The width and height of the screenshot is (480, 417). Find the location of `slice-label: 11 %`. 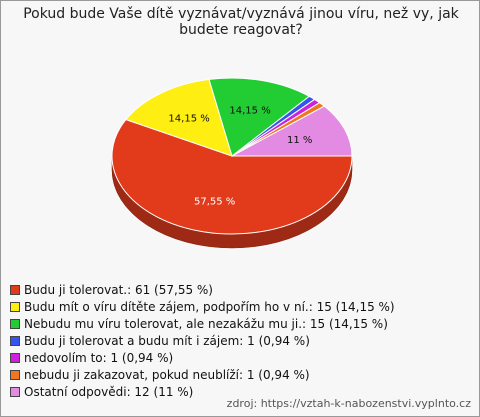

slice-label: 11 % is located at coordinates (299, 140).